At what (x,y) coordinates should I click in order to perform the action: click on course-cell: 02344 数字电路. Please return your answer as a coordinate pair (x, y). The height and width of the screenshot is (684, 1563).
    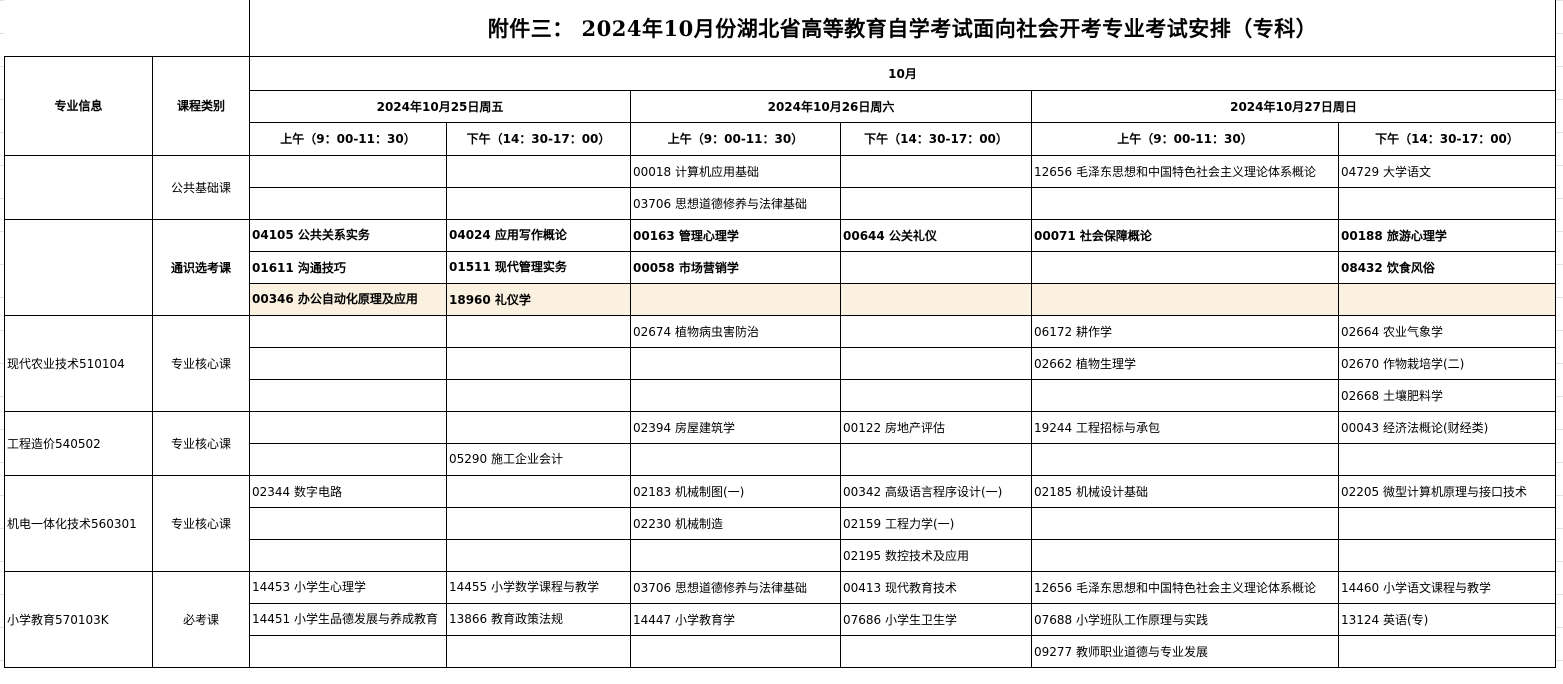
    Looking at the image, I should click on (348, 491).